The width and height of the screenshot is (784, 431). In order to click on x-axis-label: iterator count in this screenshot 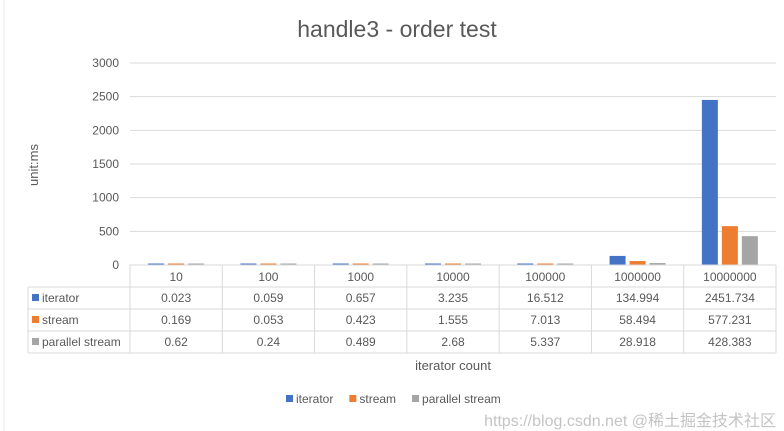, I will do `click(453, 365)`.